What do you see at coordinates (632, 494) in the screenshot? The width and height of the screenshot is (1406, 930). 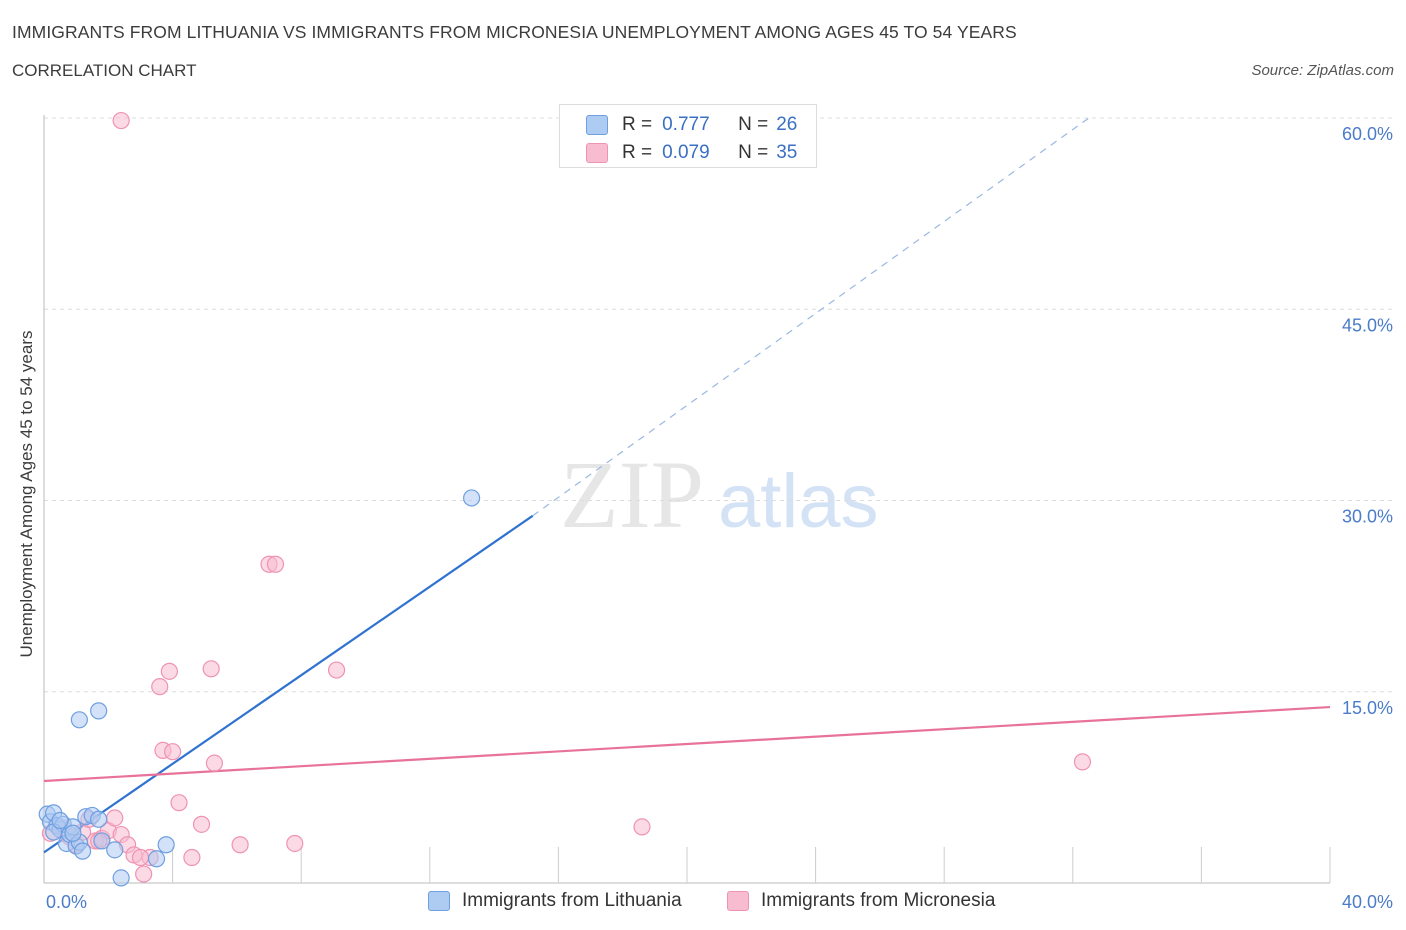 I see `watermark-zip: ZIP` at bounding box center [632, 494].